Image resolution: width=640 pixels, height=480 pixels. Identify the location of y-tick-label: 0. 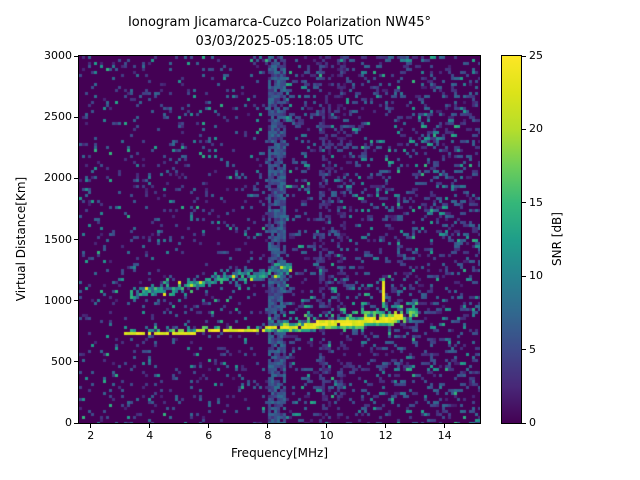
(68, 422).